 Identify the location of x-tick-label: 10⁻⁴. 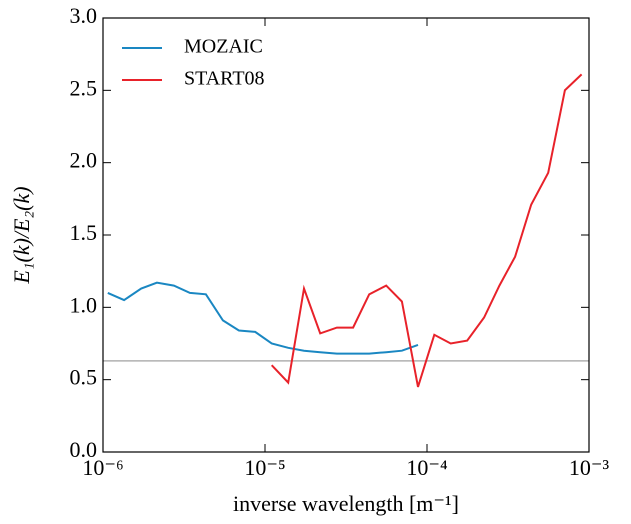
(427, 467).